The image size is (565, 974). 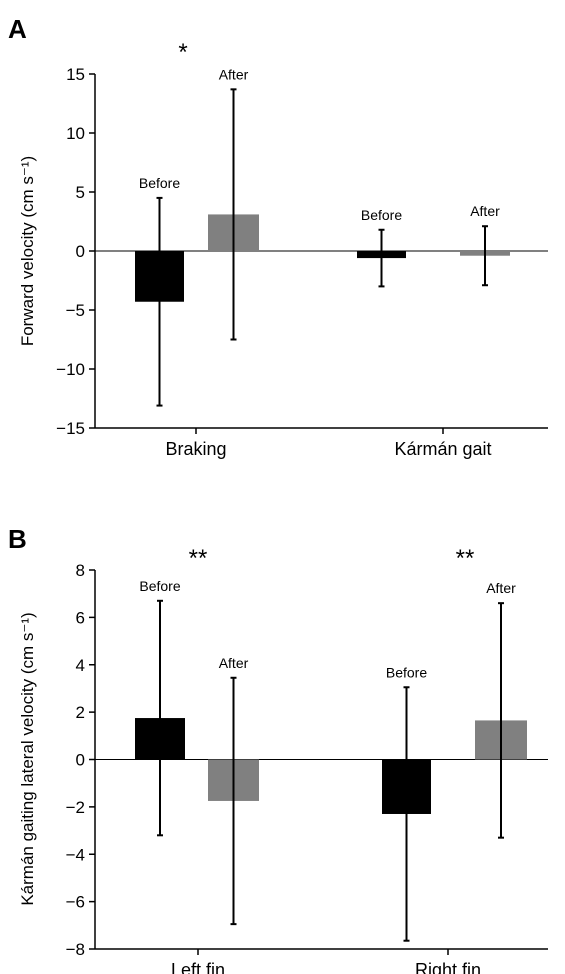 I want to click on panel-a-y-tick-label: 5, so click(x=80, y=192).